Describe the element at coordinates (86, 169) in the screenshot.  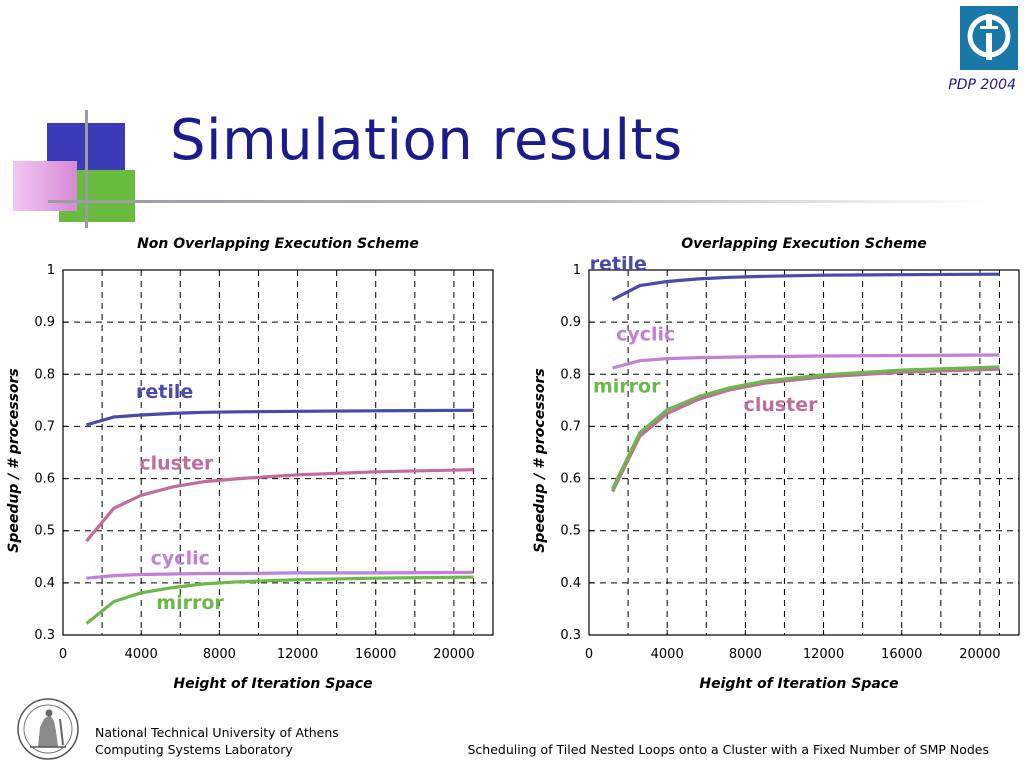
I see `decor-vertical-line` at that location.